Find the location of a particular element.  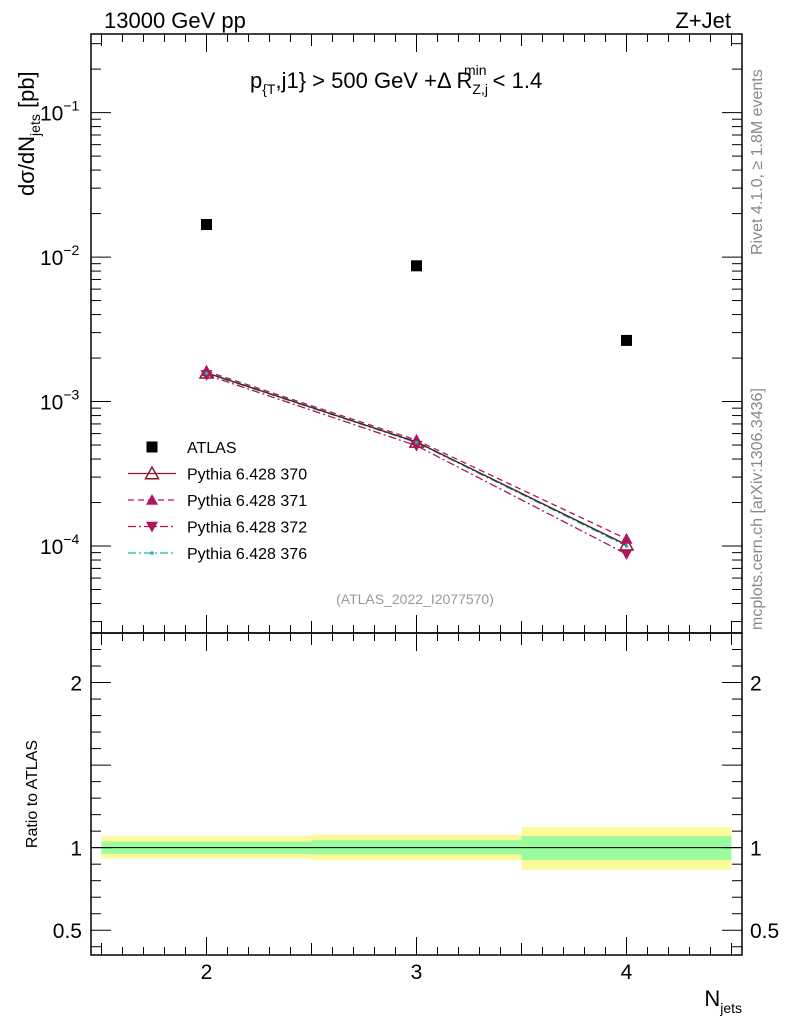

y-tick-label-exp: −4 is located at coordinates (71, 539).